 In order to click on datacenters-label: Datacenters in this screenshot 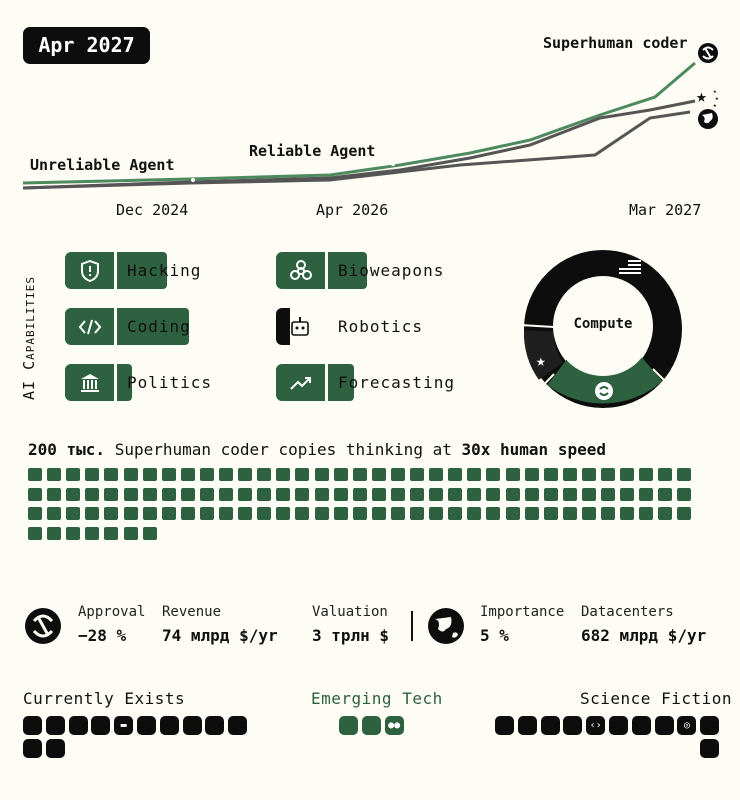, I will do `click(627, 612)`.